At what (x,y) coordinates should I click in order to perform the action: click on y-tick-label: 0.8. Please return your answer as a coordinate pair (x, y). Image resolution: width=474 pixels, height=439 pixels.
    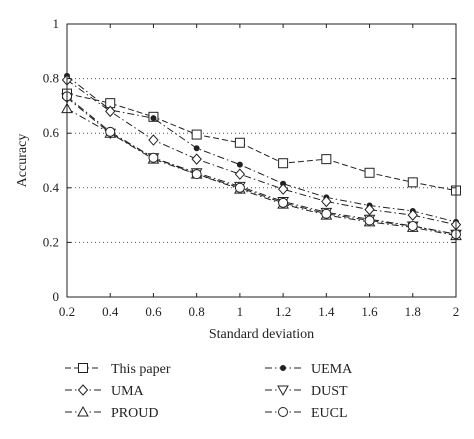
    Looking at the image, I should click on (51, 78).